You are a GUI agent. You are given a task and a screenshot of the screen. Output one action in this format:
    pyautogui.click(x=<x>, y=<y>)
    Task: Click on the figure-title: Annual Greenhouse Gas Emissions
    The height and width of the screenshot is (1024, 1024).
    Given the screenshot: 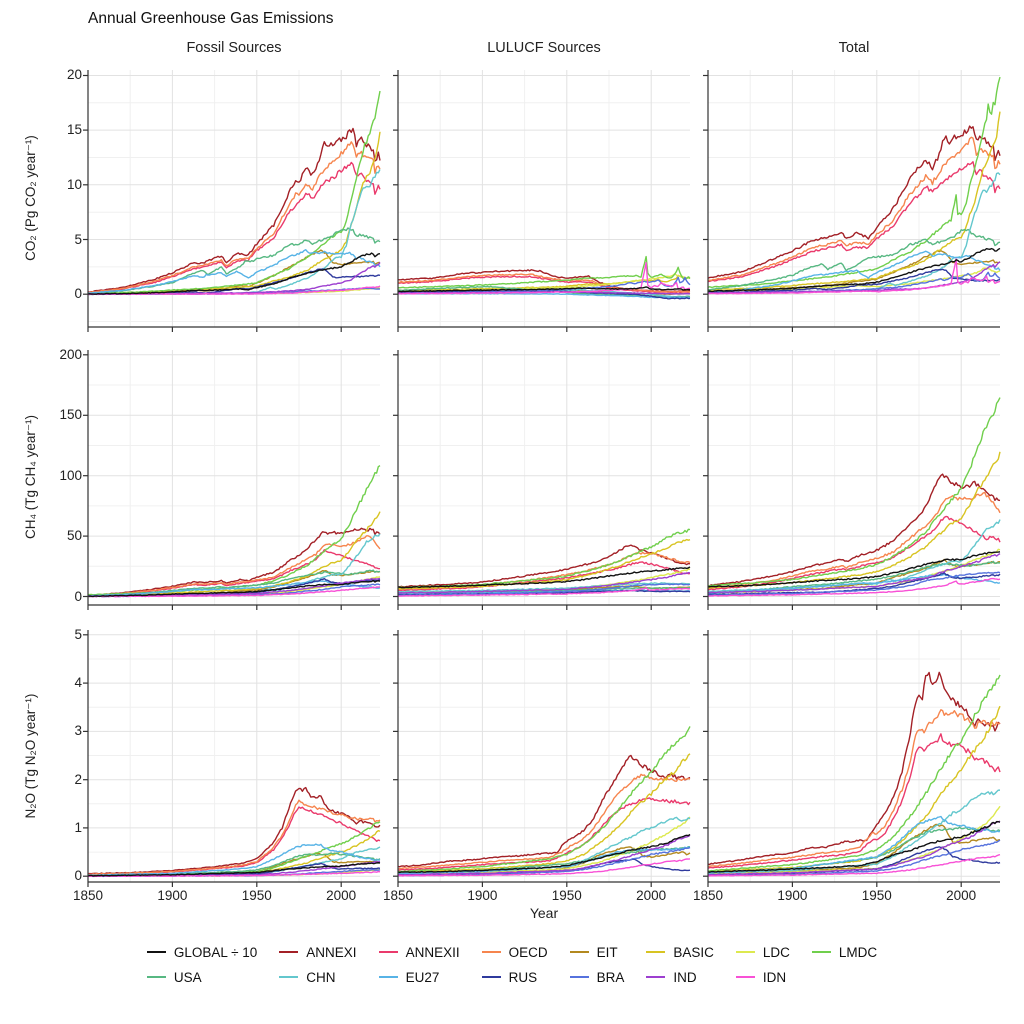 What is the action you would take?
    pyautogui.click(x=211, y=18)
    